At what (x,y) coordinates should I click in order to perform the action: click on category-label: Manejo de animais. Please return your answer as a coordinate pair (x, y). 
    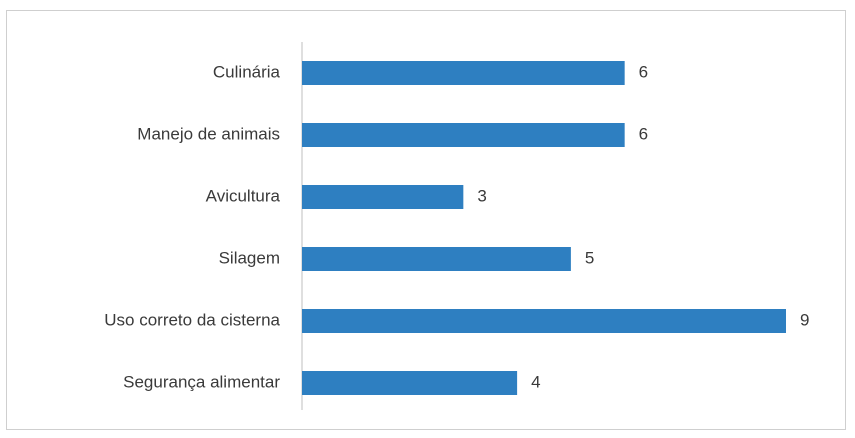
    Looking at the image, I should click on (208, 133).